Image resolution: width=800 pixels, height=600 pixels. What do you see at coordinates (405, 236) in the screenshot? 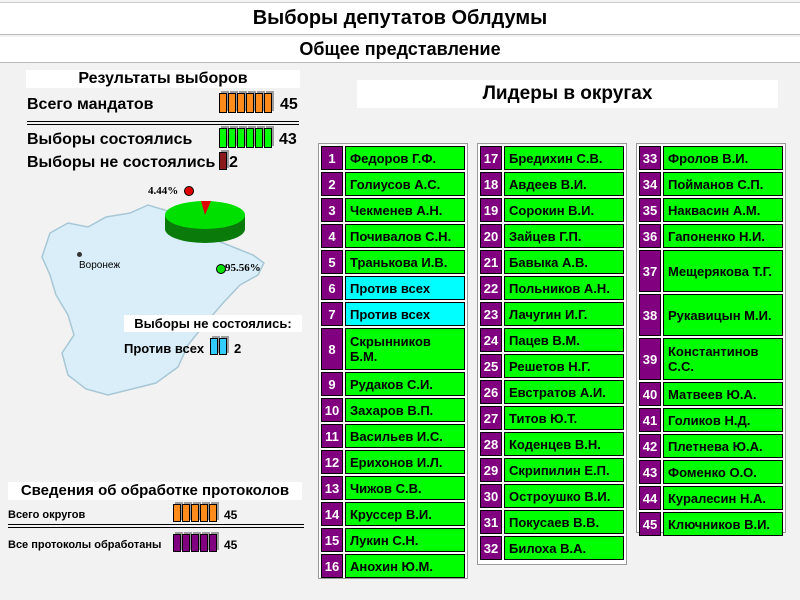
I see `district-leader-name: Почивалов С.Н.` at bounding box center [405, 236].